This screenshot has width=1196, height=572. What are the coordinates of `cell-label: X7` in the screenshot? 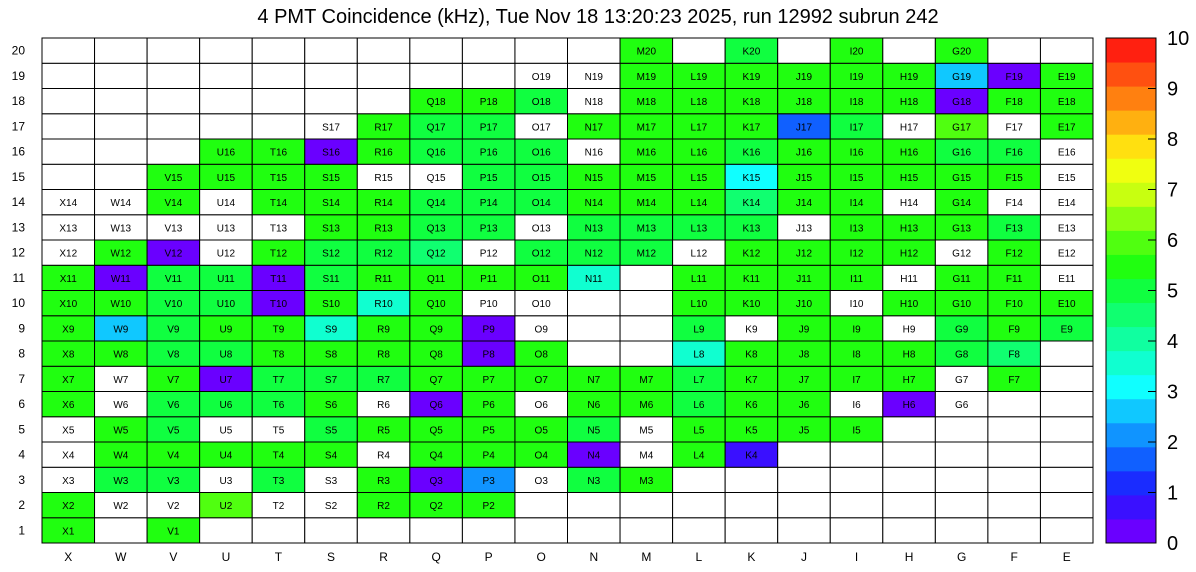 It's located at (68, 380).